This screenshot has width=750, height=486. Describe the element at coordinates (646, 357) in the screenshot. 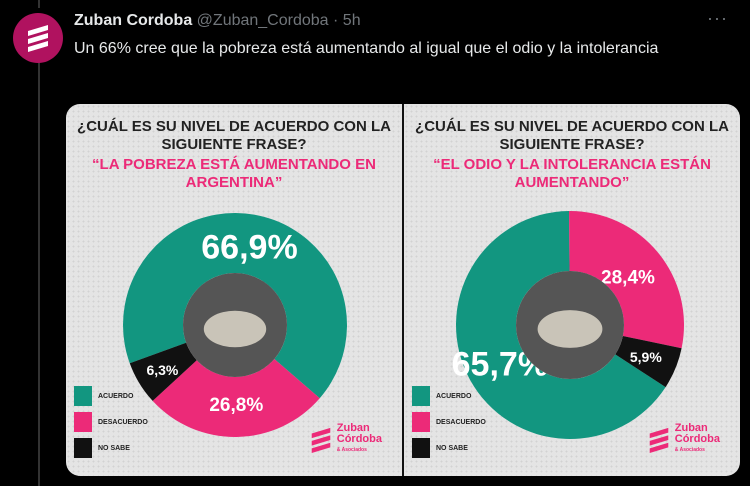

I see `data-label-no-sabe: 5,9%` at that location.